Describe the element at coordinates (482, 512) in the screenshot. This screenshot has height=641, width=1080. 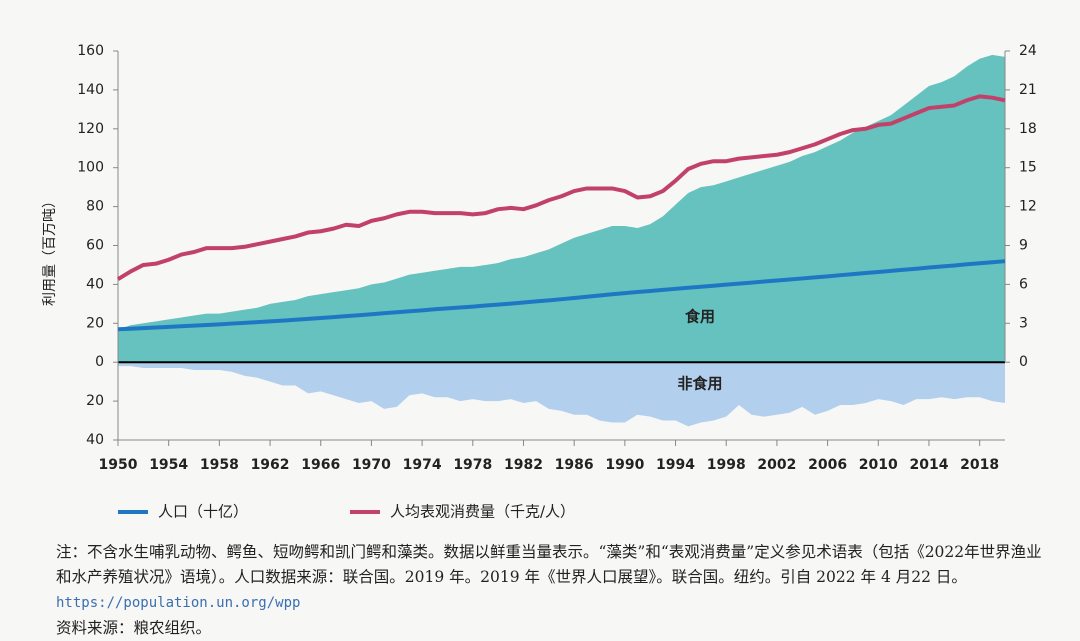
I see `legend-label: 人均表观消费量（千克/人）` at that location.